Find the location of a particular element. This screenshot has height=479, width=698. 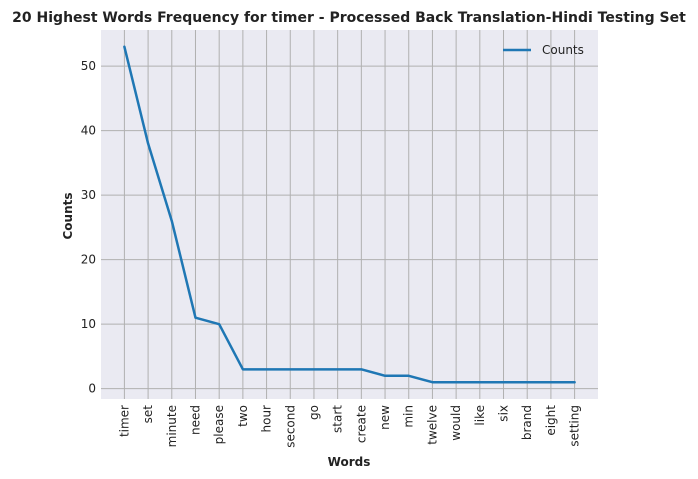

x-tick-label: timer is located at coordinates (124, 421).